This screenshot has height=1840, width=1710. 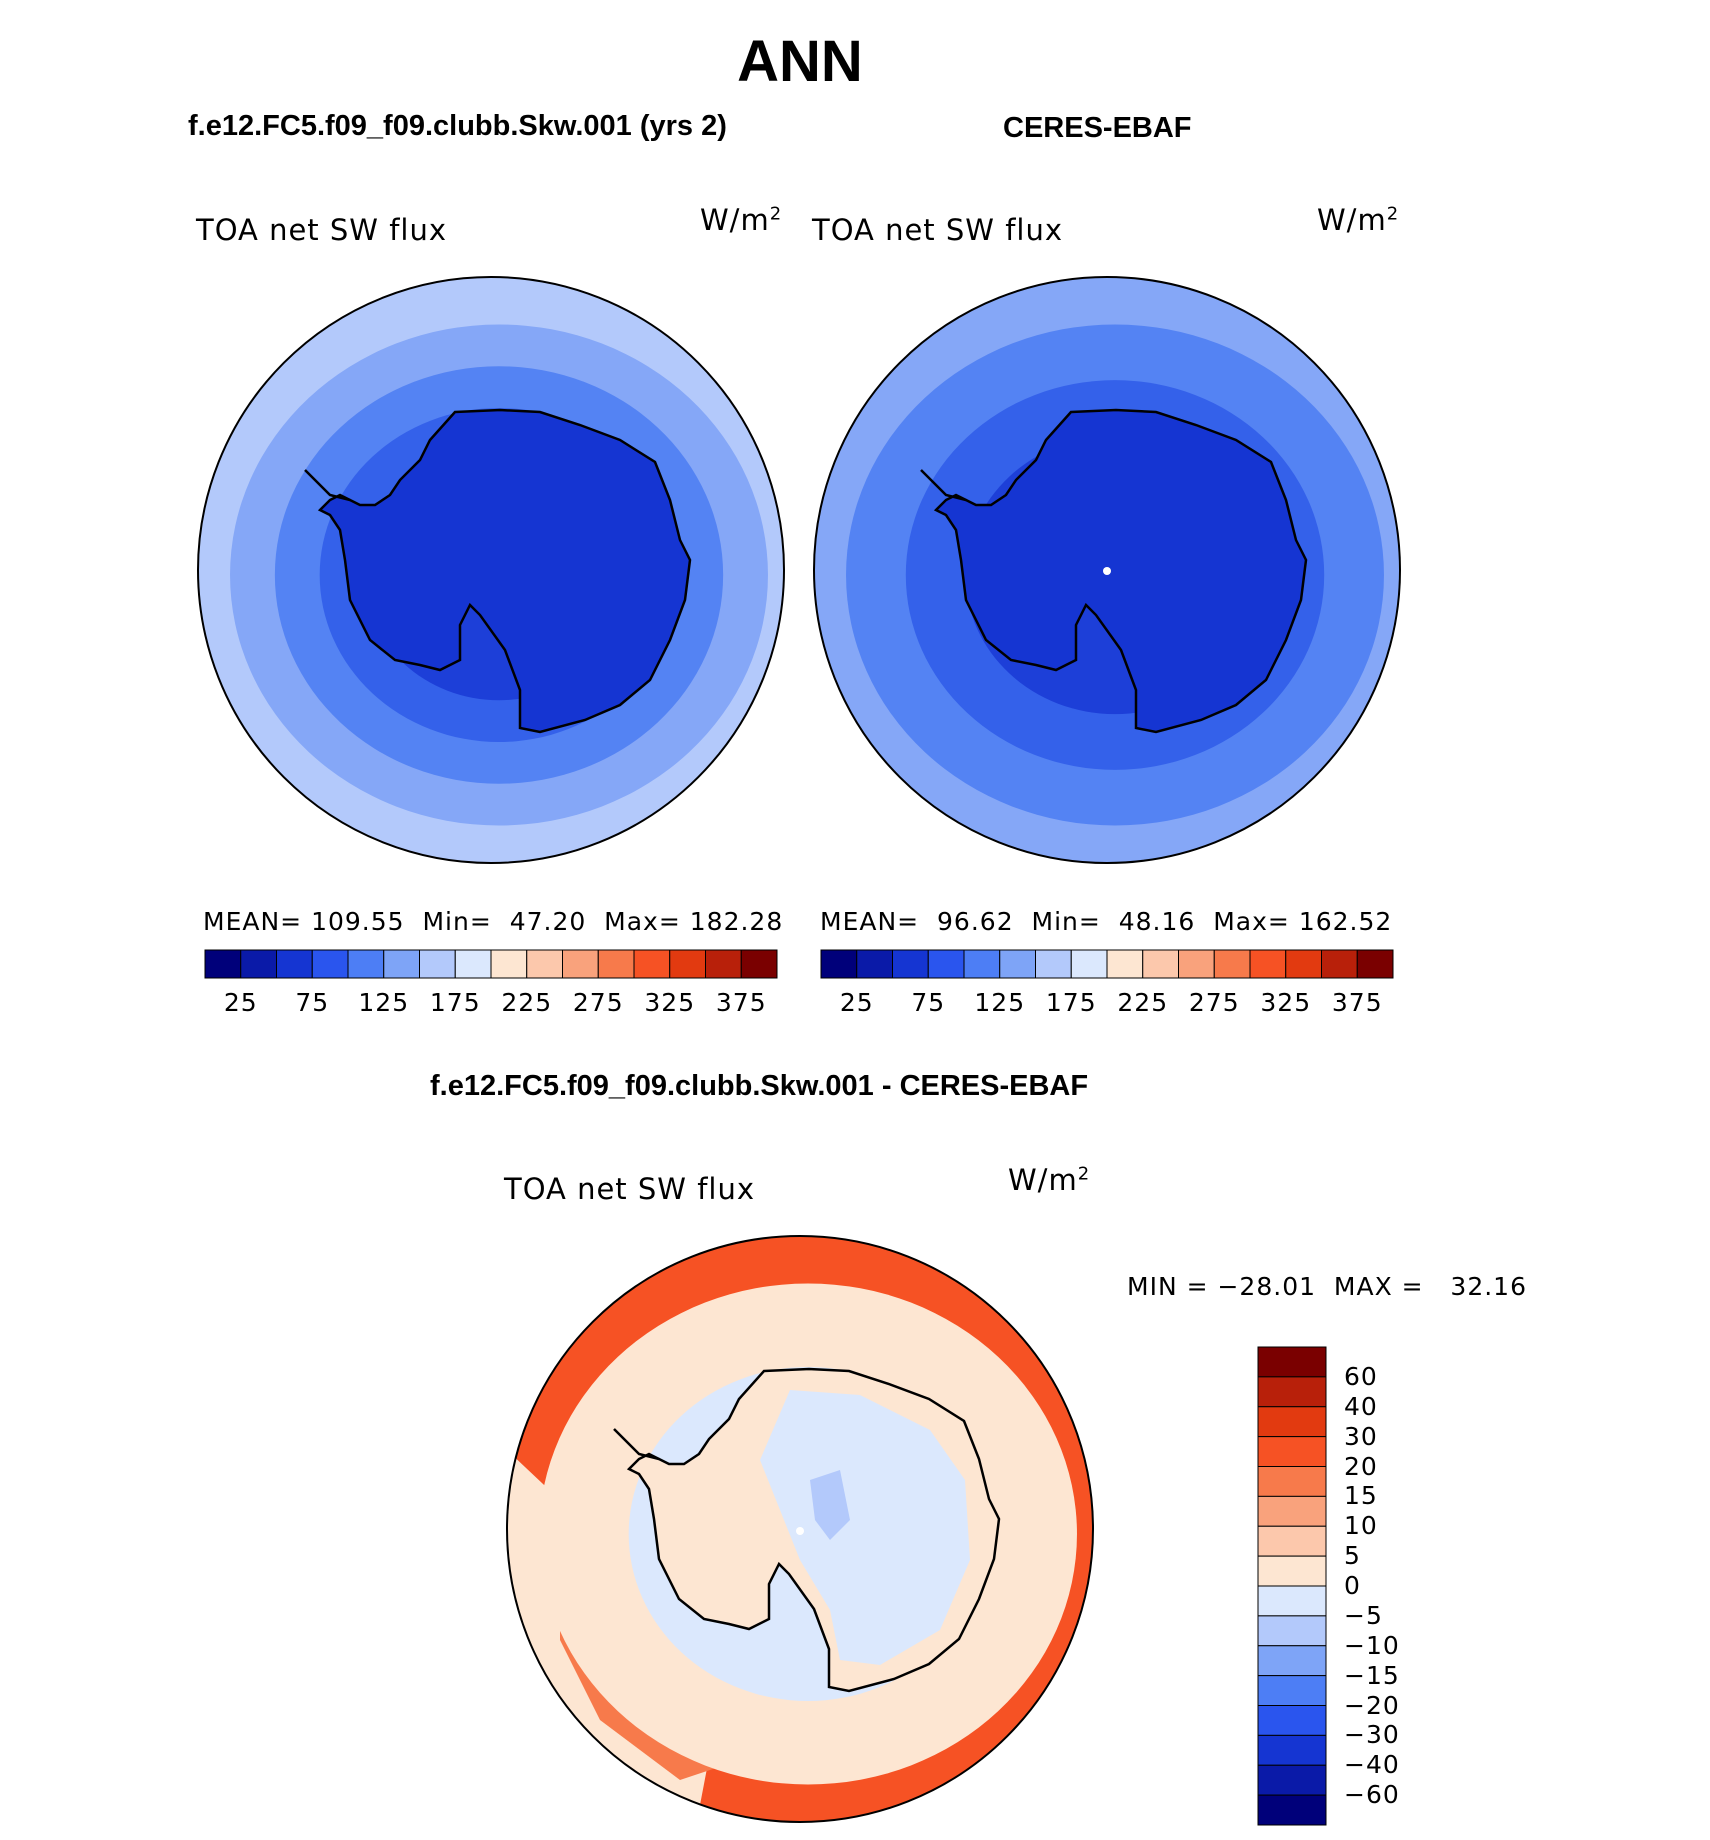 I want to click on colorbar-diff-label: 10, so click(x=1361, y=1526).